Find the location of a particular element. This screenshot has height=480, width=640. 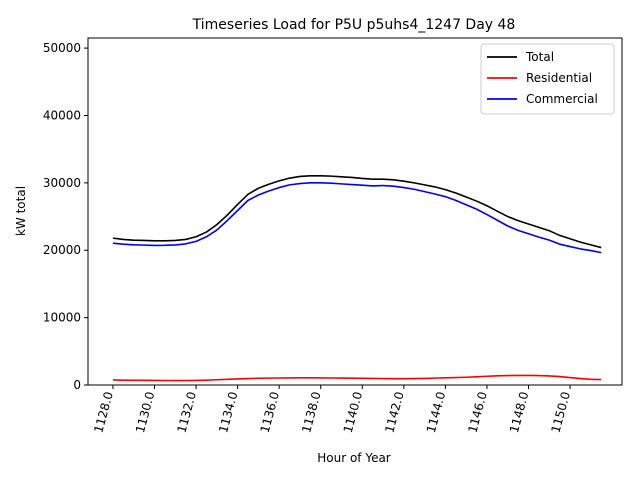

y-tick-label: 40000 is located at coordinates (62, 115).